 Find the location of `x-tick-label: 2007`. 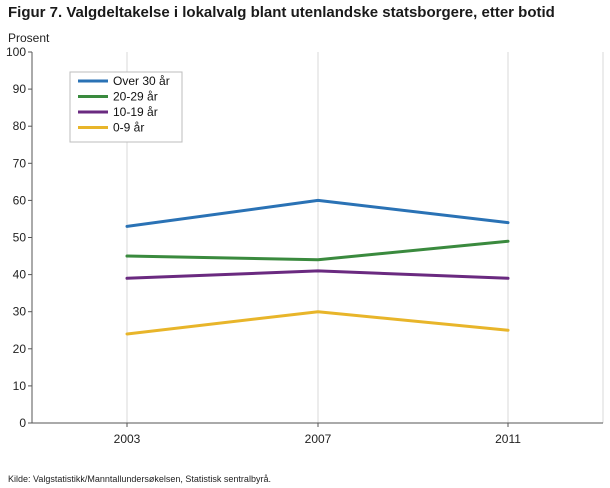

x-tick-label: 2007 is located at coordinates (318, 439).